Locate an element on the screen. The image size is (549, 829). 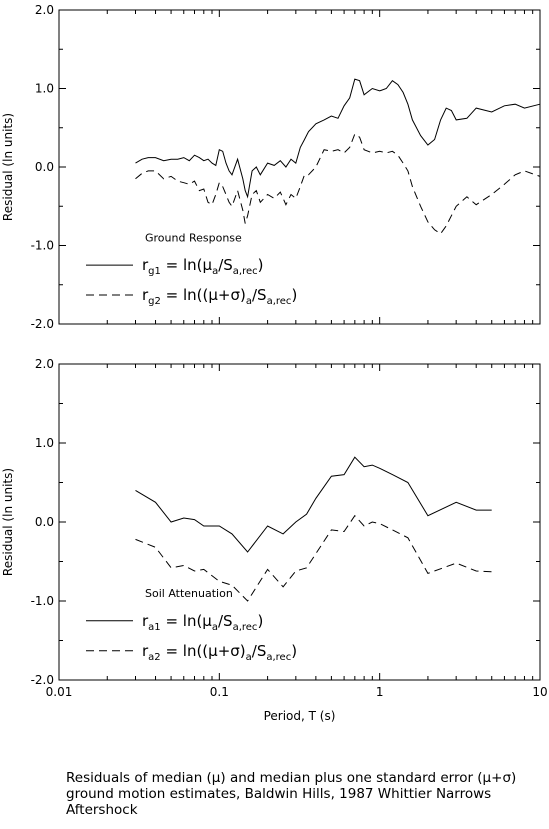
legend-label: rg2 = ln((μ+σ)a/Sa,rec) is located at coordinates (219, 296).